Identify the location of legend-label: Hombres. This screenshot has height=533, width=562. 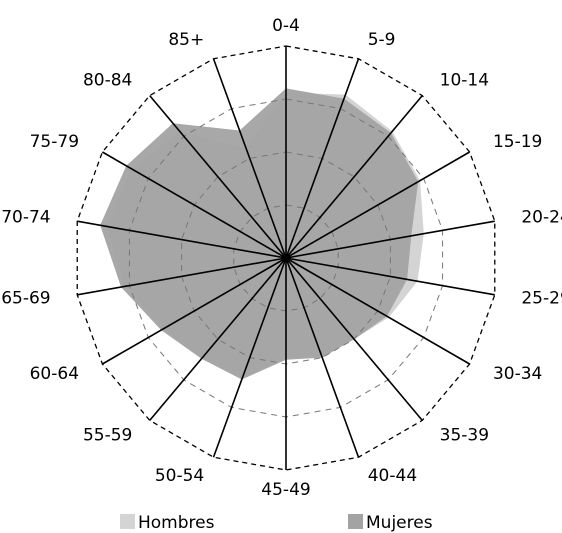
(176, 523).